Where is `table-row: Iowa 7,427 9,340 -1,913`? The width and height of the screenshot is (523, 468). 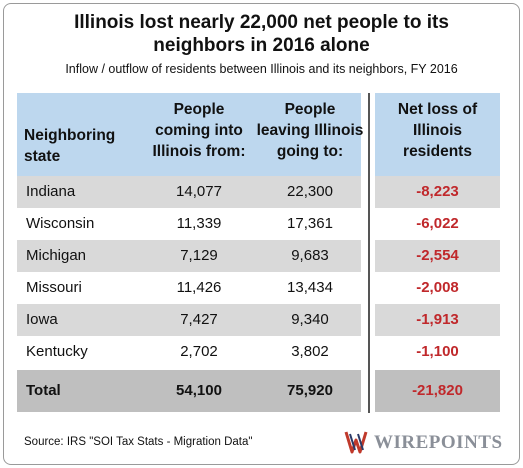
table-row: Iowa 7,427 9,340 -1,913 is located at coordinates (261, 320).